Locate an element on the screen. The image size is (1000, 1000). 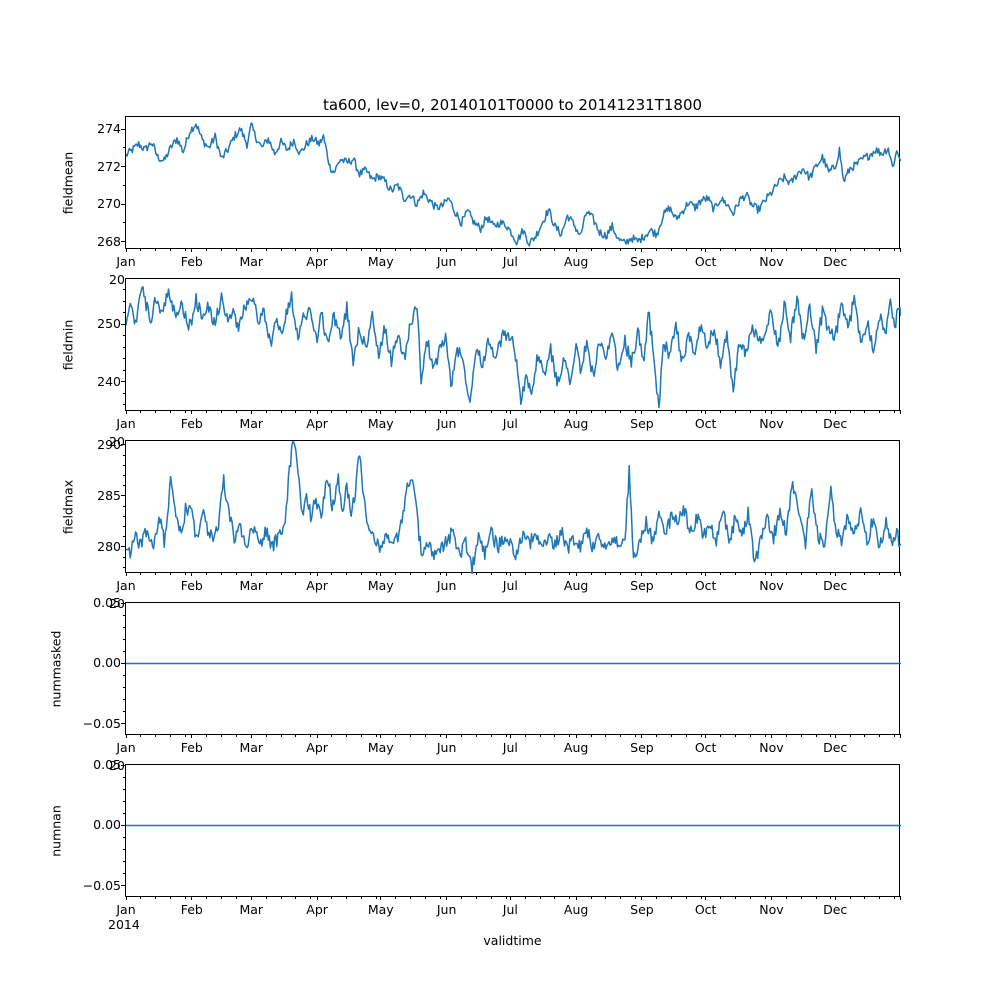
y-tick-label: 240 is located at coordinates (109, 381).